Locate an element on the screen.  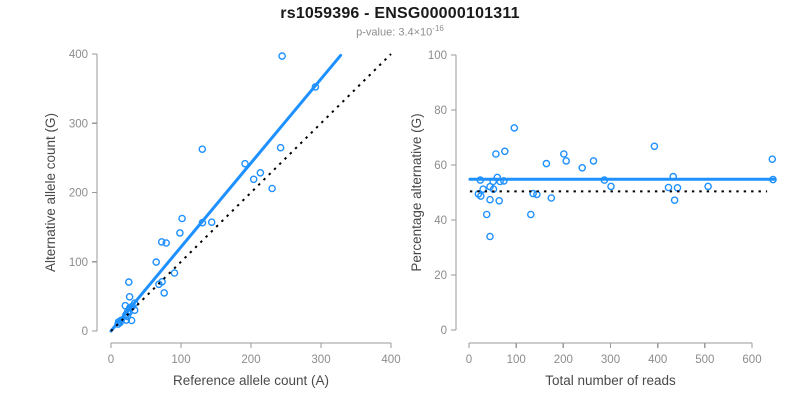
x-axis-title: Reference allele count (A) is located at coordinates (251, 380).